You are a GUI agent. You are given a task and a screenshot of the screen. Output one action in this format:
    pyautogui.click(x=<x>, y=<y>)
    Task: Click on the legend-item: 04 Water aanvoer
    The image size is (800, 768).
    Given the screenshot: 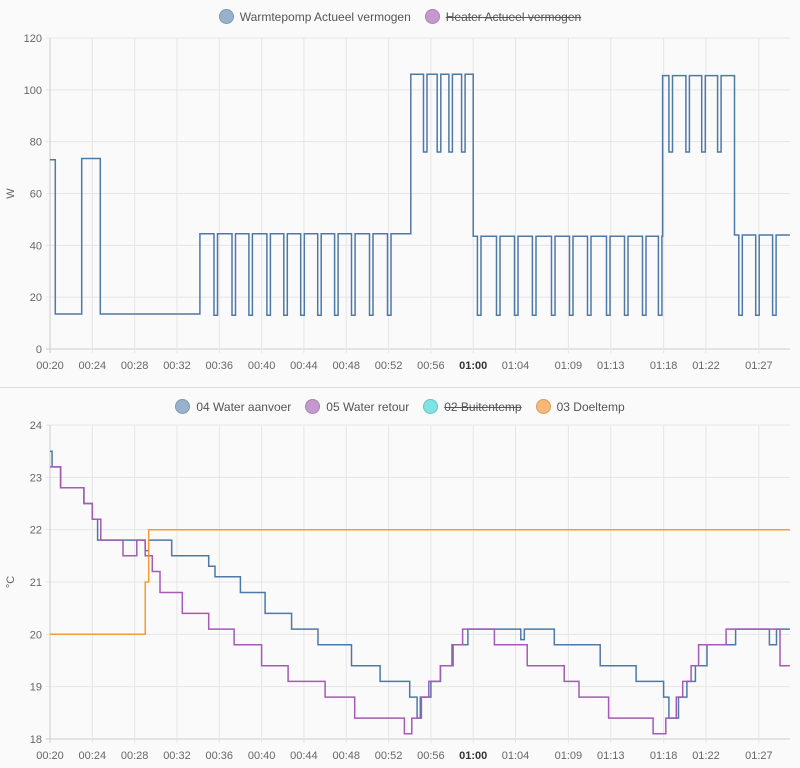 What is the action you would take?
    pyautogui.click(x=233, y=406)
    